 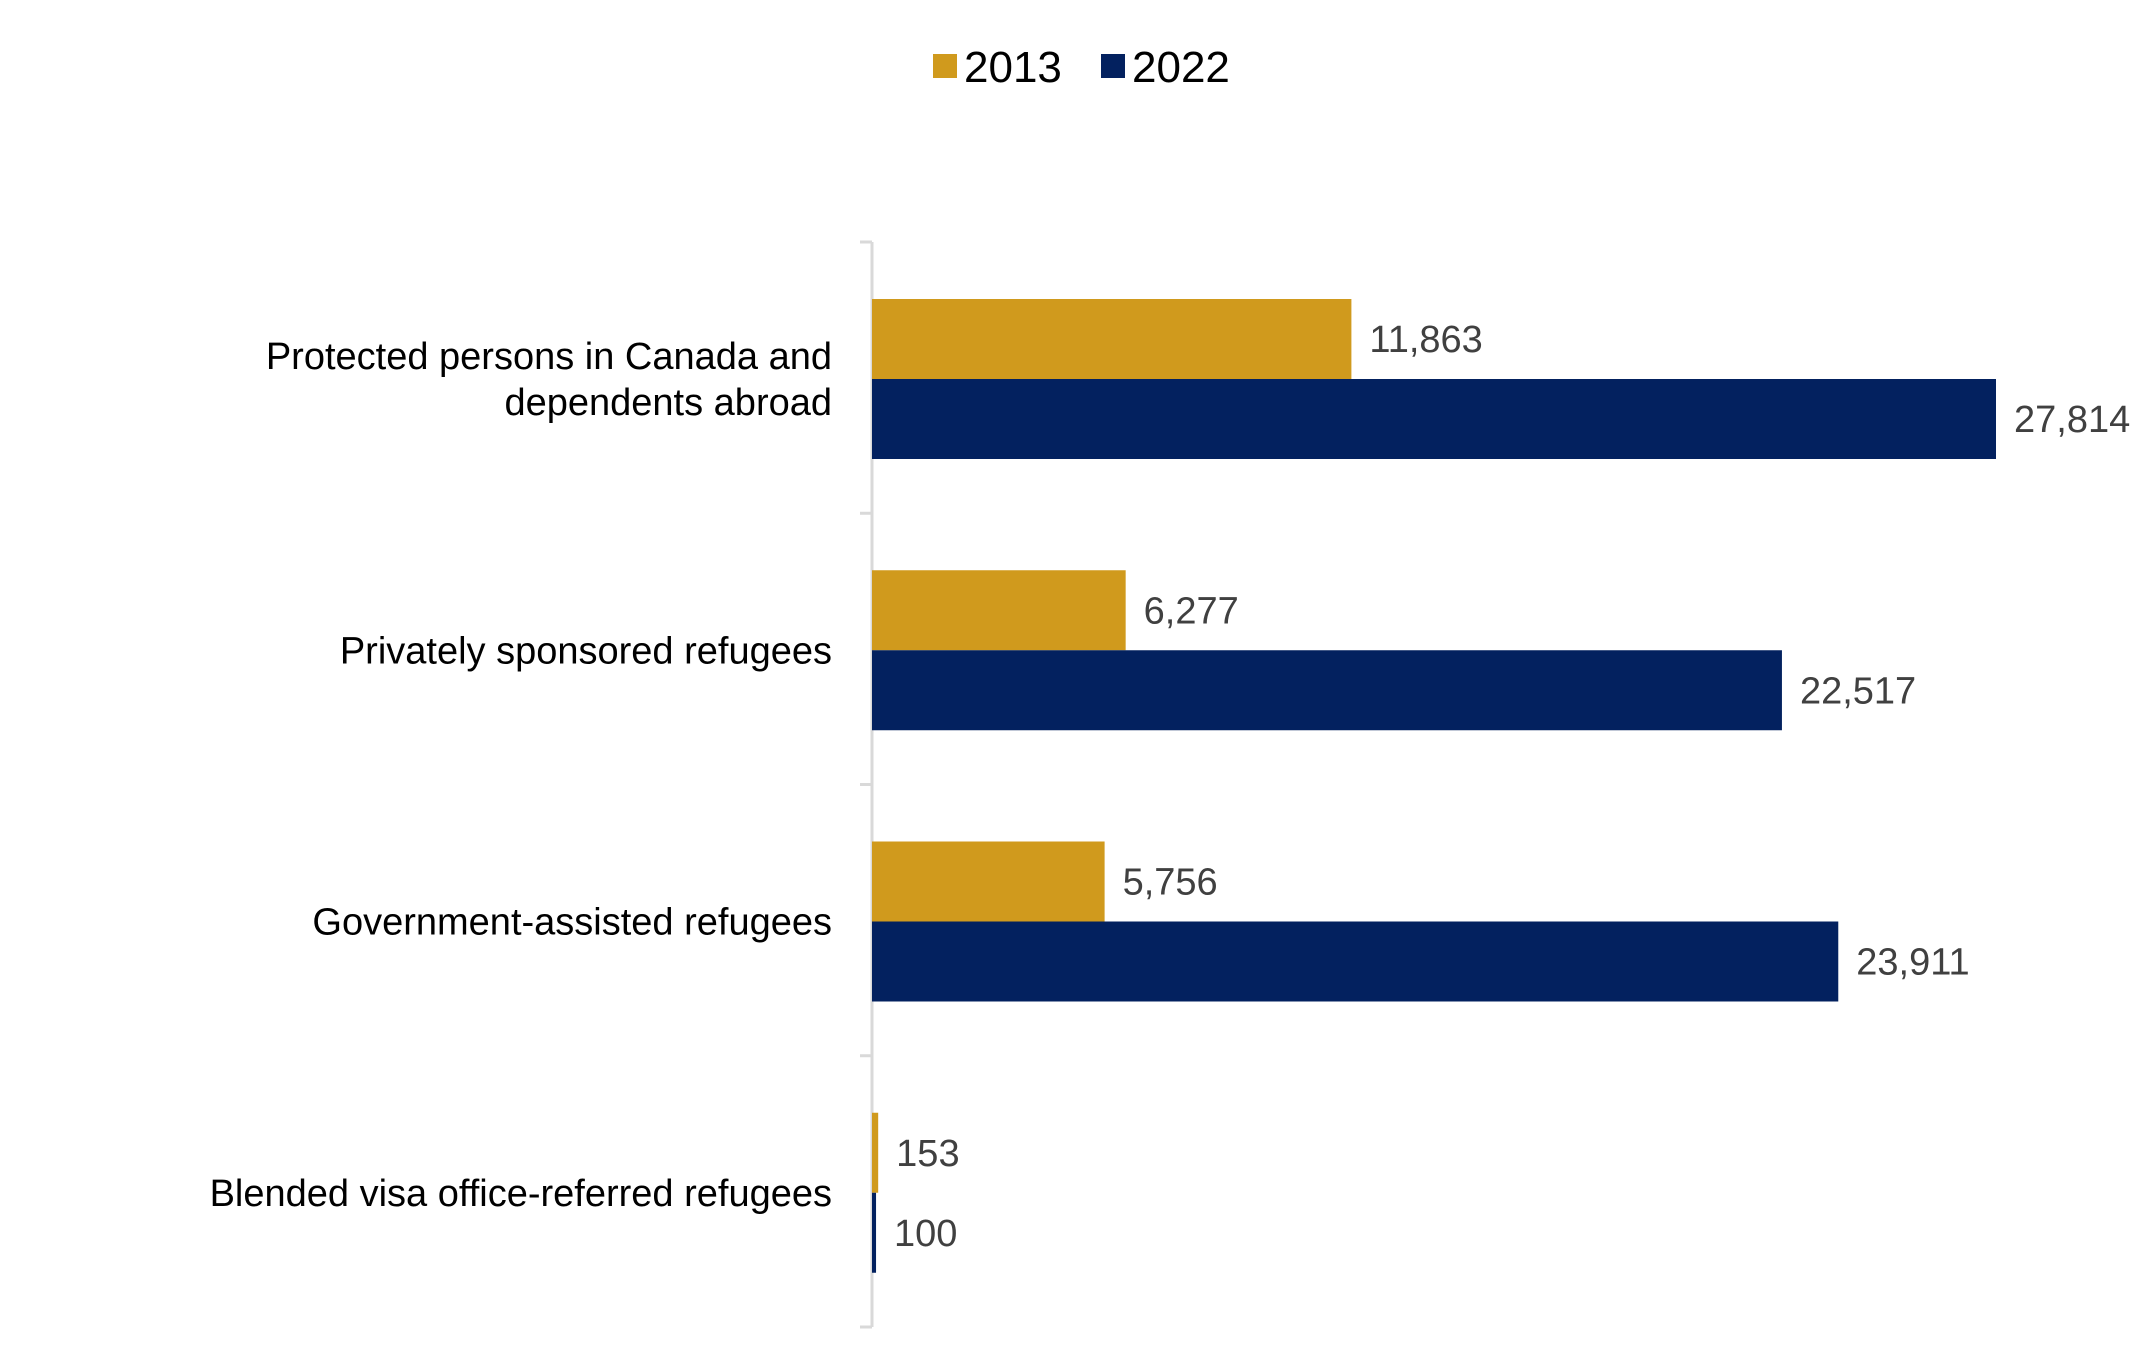 What do you see at coordinates (1858, 691) in the screenshot?
I see `data-label-2022-2: 22,517` at bounding box center [1858, 691].